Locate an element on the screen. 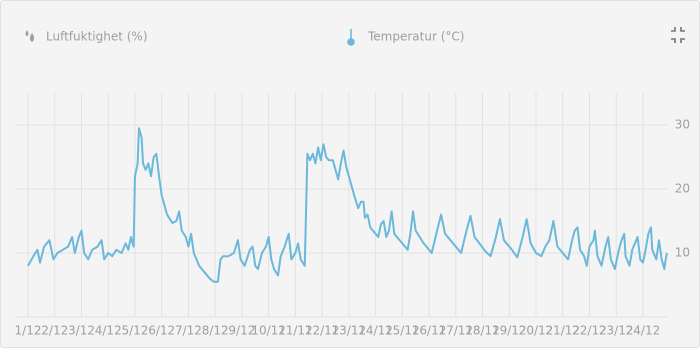 The image size is (700, 348). x-tick-label: 15/12 is located at coordinates (402, 331).